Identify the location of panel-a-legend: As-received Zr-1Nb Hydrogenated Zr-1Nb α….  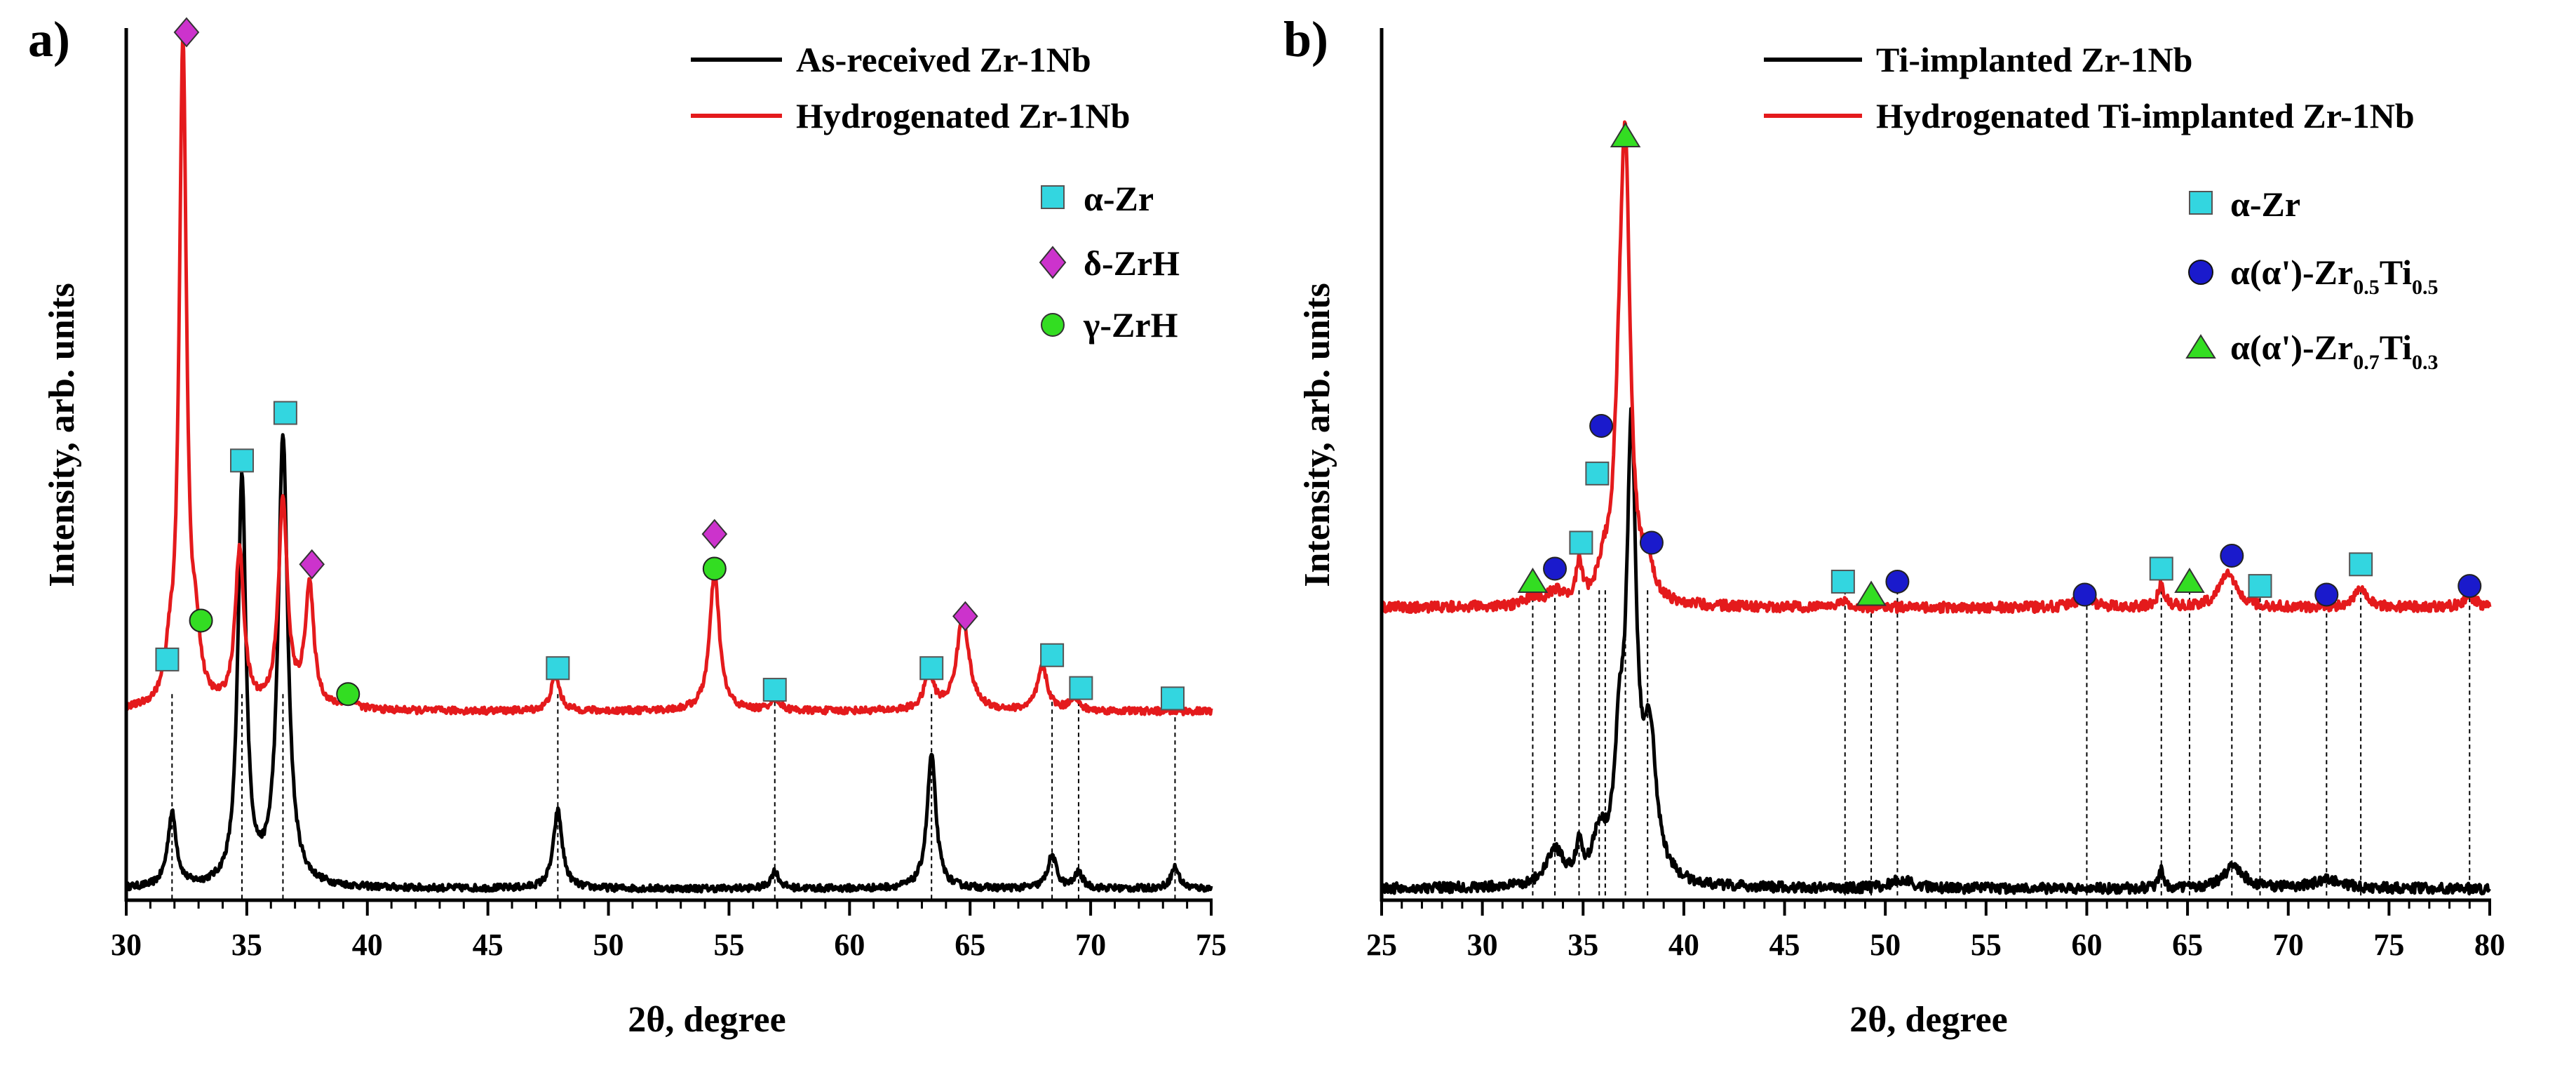
(935, 192).